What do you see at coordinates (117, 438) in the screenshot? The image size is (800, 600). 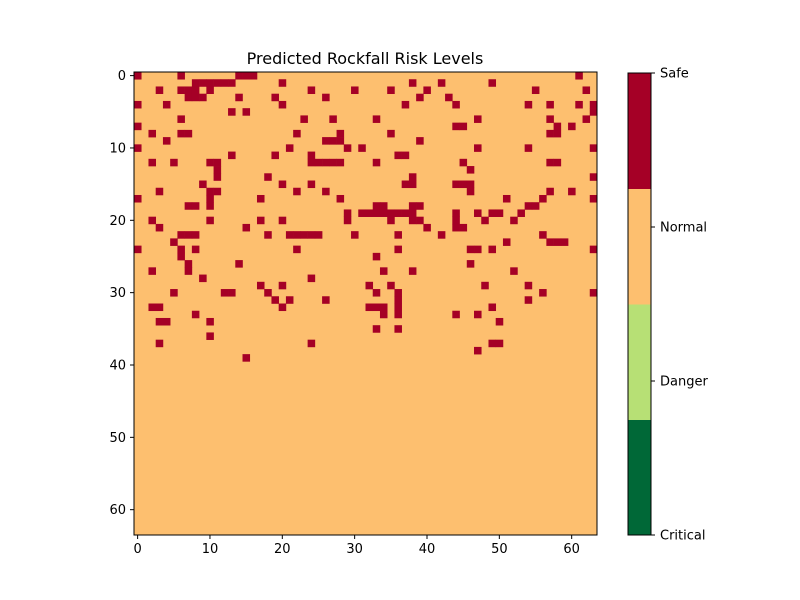 I see `y-tick-label: 50` at bounding box center [117, 438].